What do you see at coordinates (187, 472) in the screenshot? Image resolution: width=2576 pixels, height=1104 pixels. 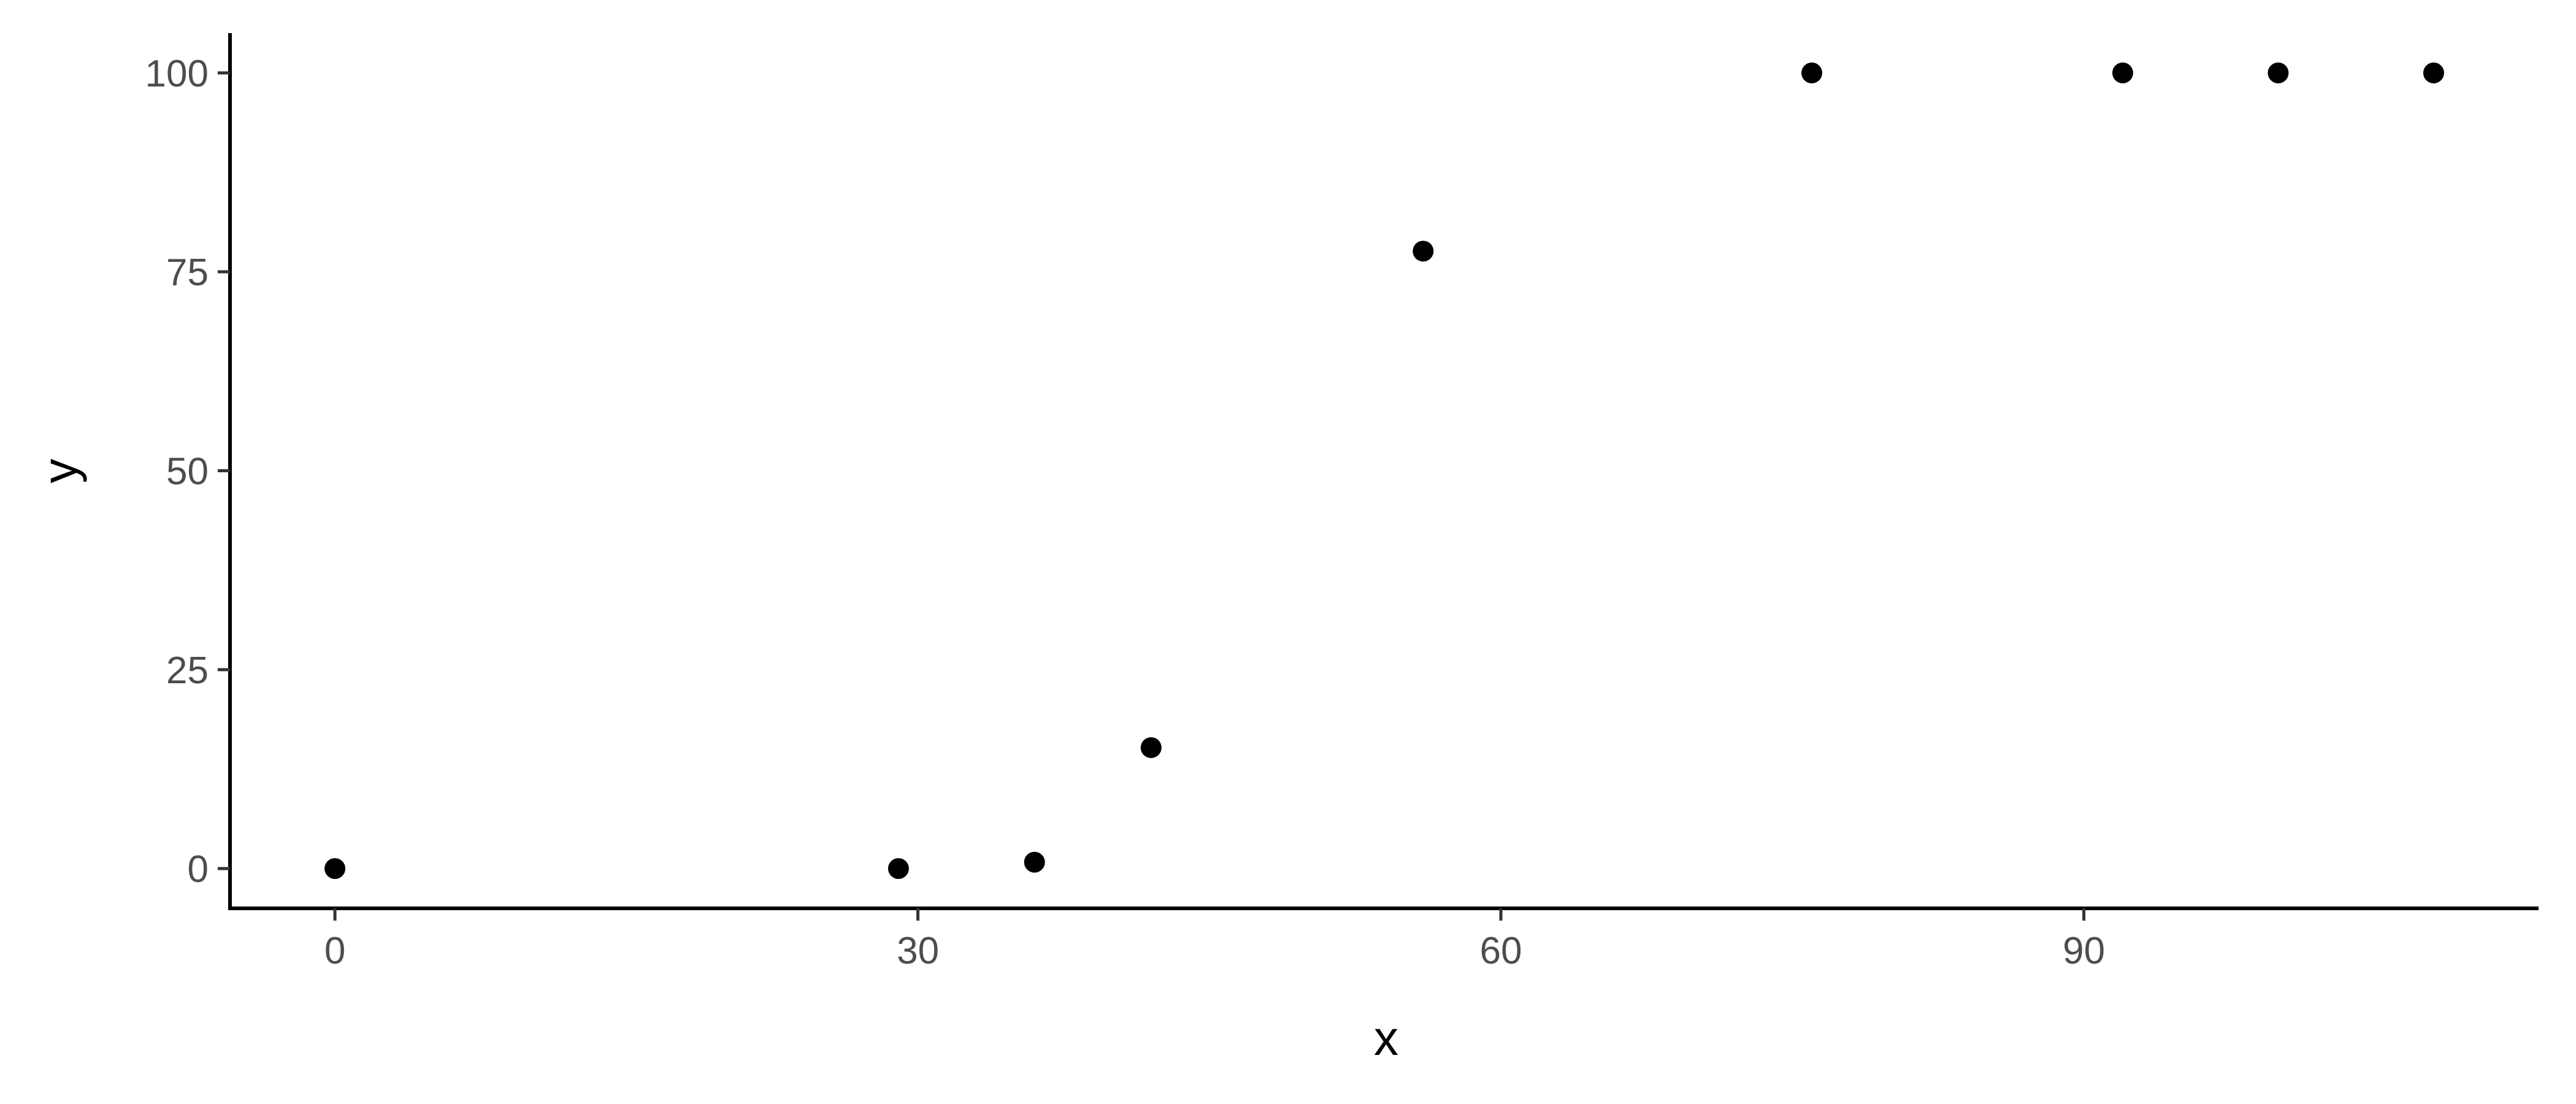 I see `y-tick-label: 50` at bounding box center [187, 472].